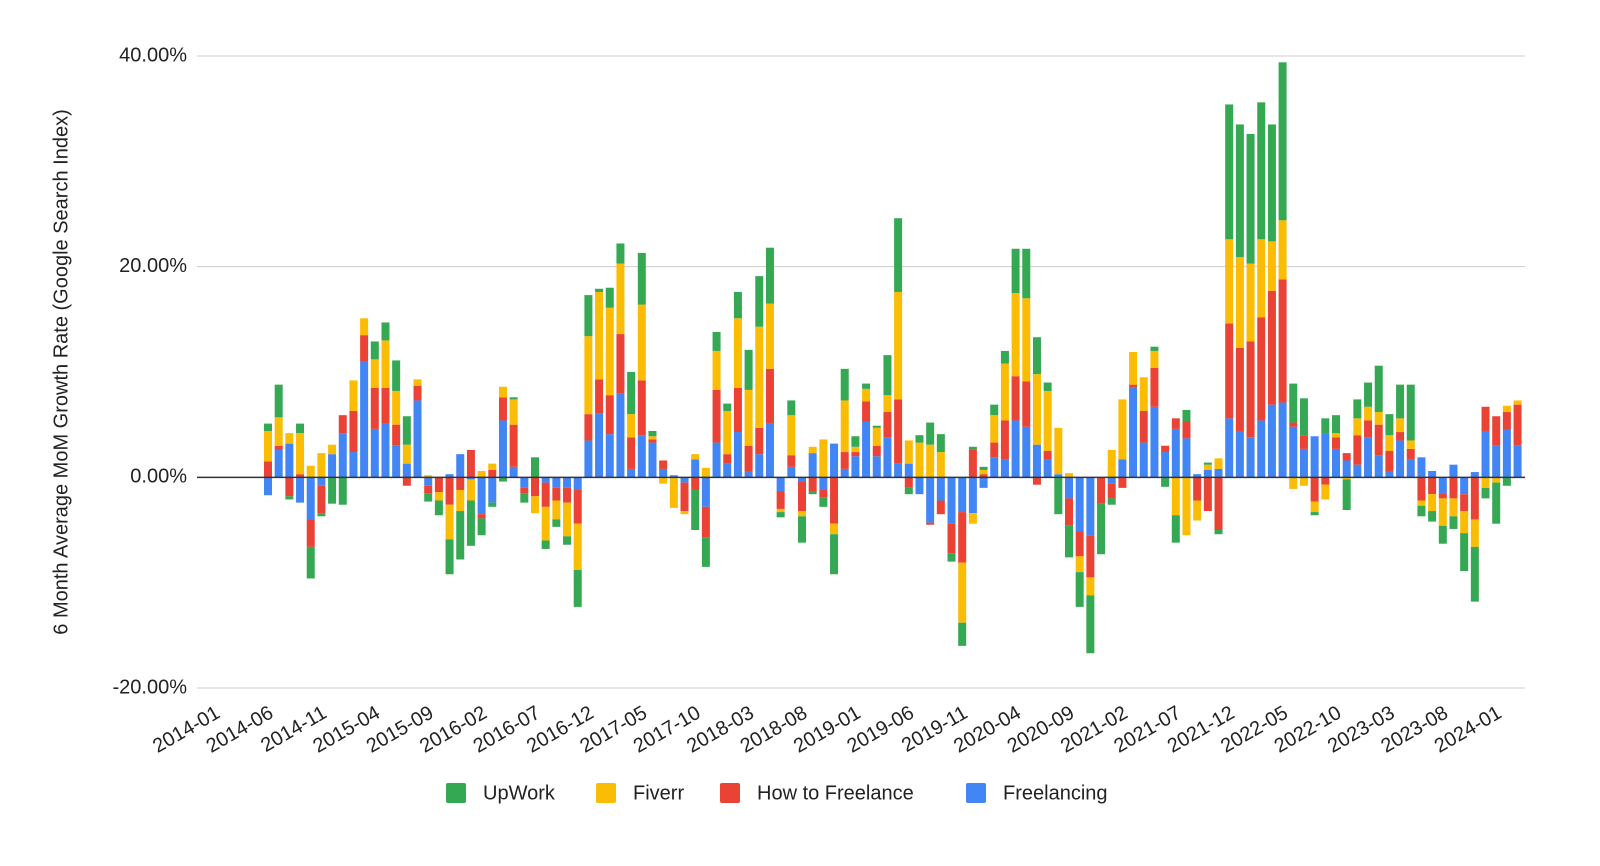  Describe the element at coordinates (153, 55) in the screenshot. I see `y-tick-label: 40.00%` at that location.